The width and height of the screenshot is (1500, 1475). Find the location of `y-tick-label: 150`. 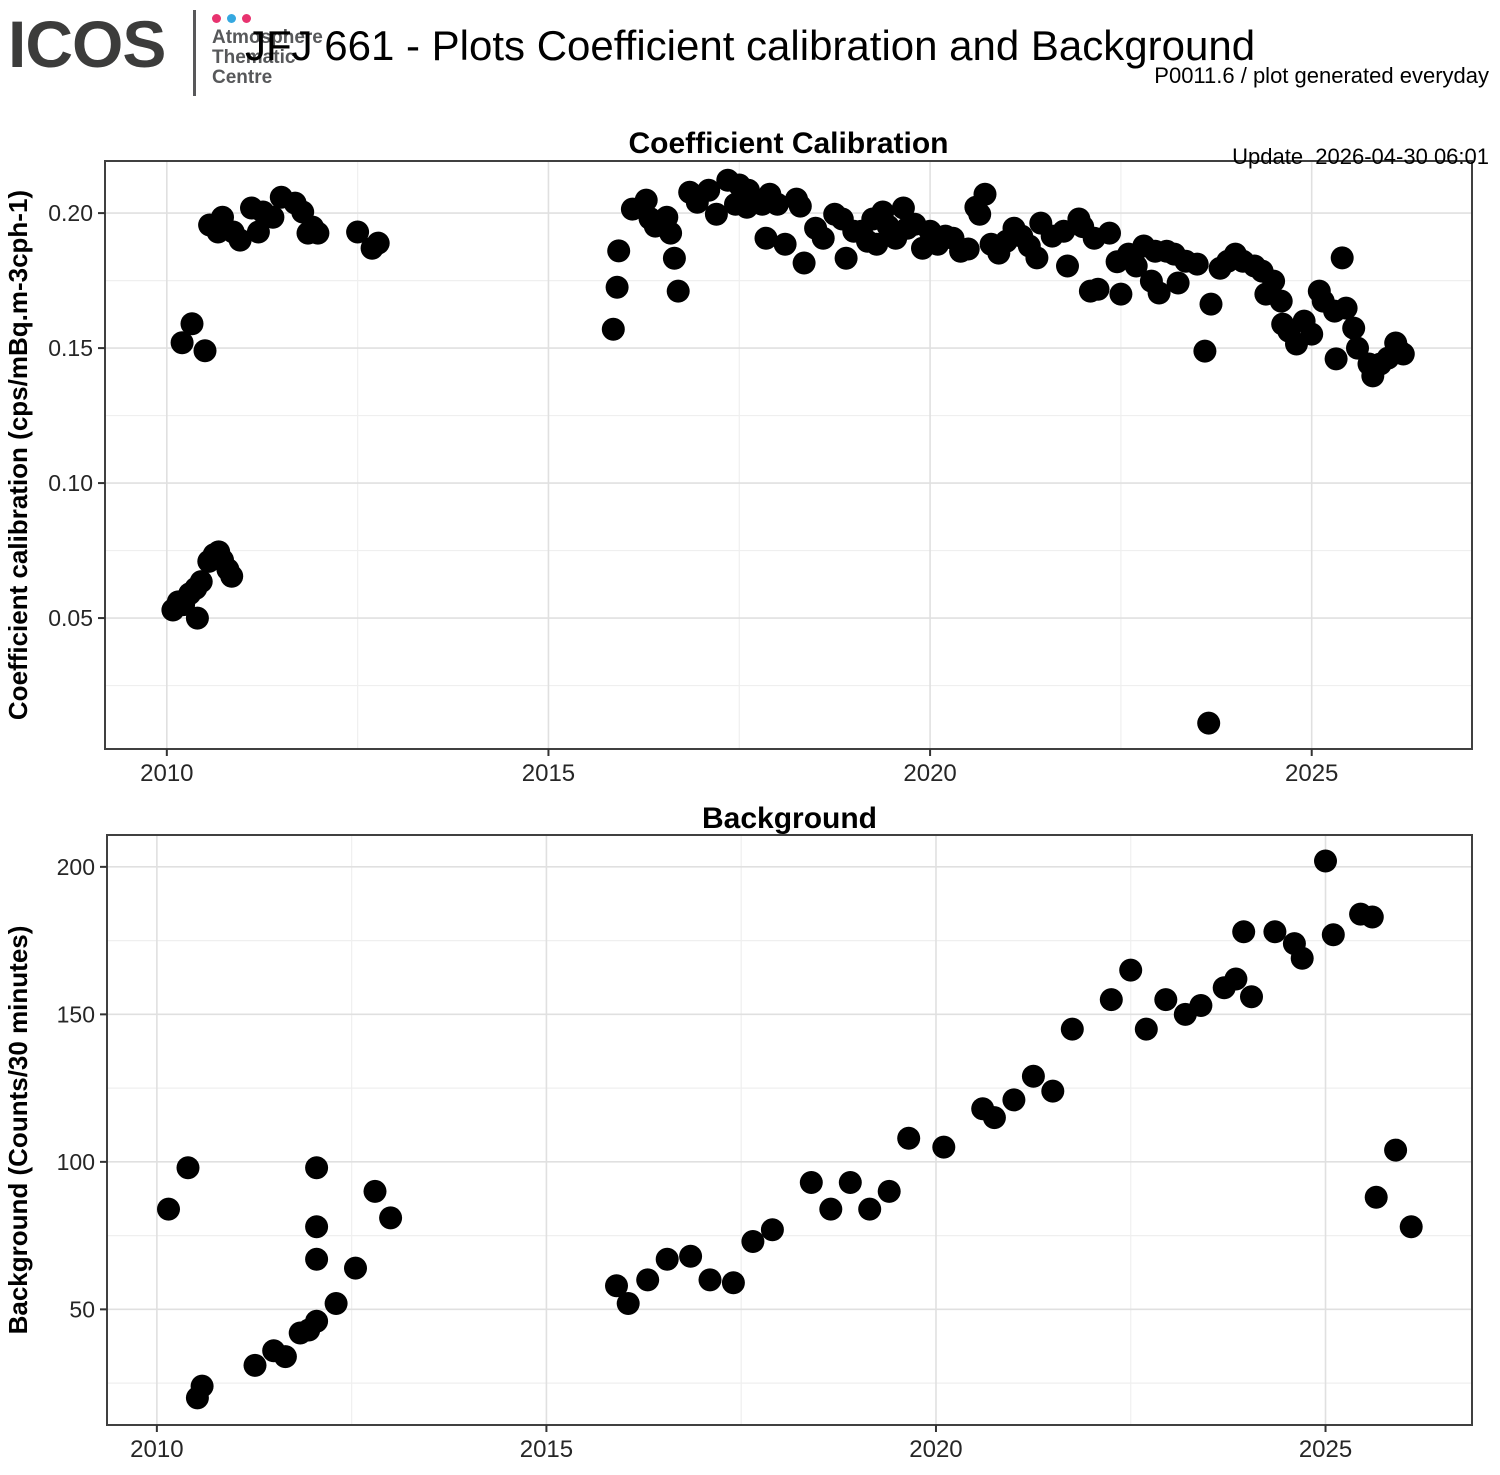

y-tick-label: 150 is located at coordinates (76, 1014).